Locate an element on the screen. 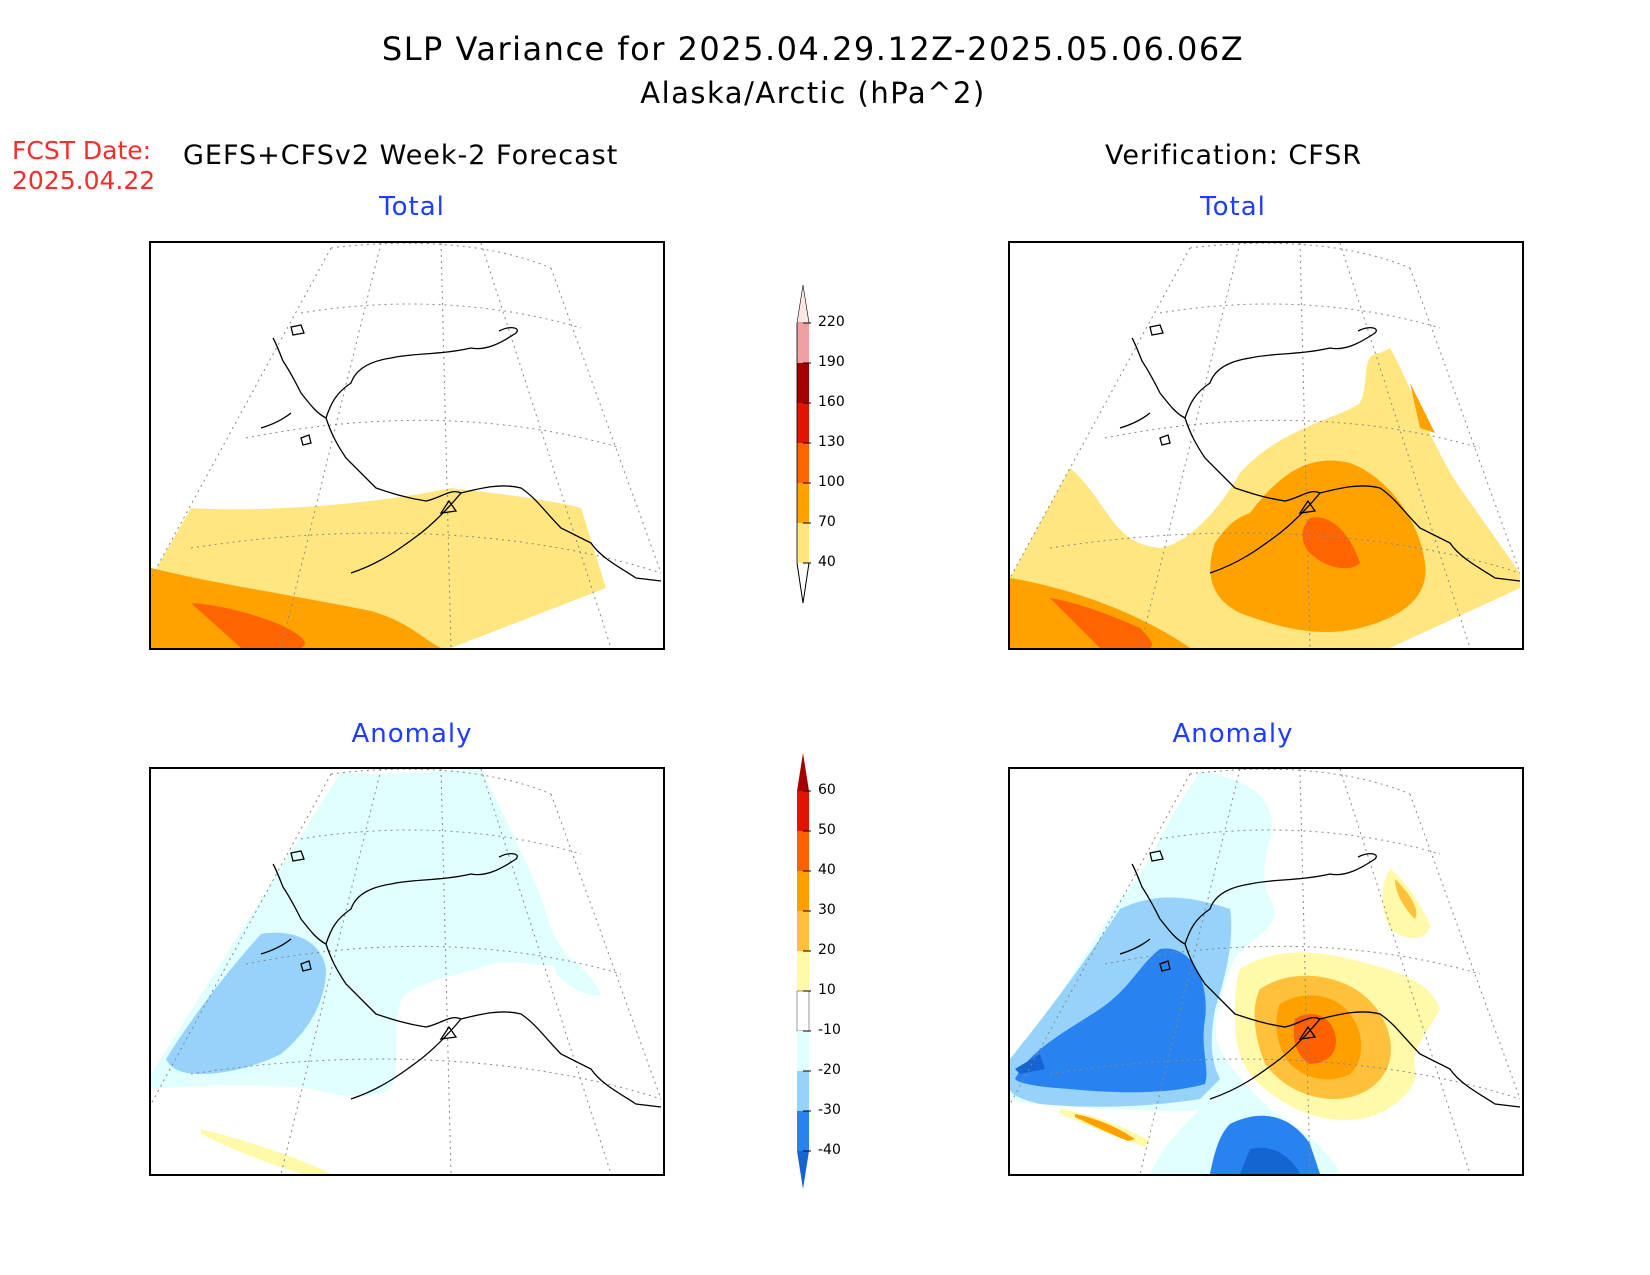 The image size is (1650, 1275). subtitle: Alaska/Arctic (hPa^2) is located at coordinates (813, 93).